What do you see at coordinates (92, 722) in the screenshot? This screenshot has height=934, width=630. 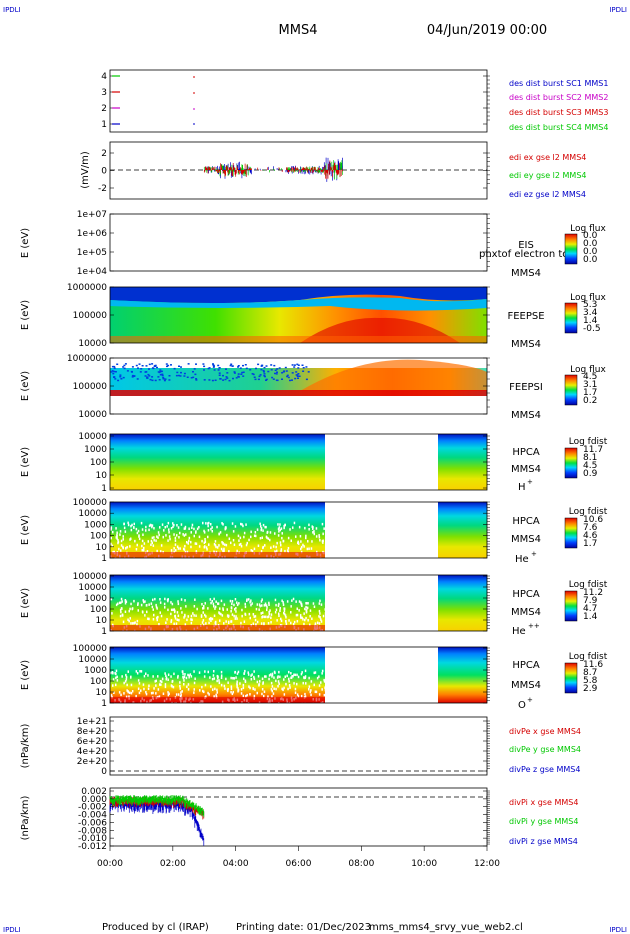 I see `y-tick-label: 1e+21` at bounding box center [92, 722].